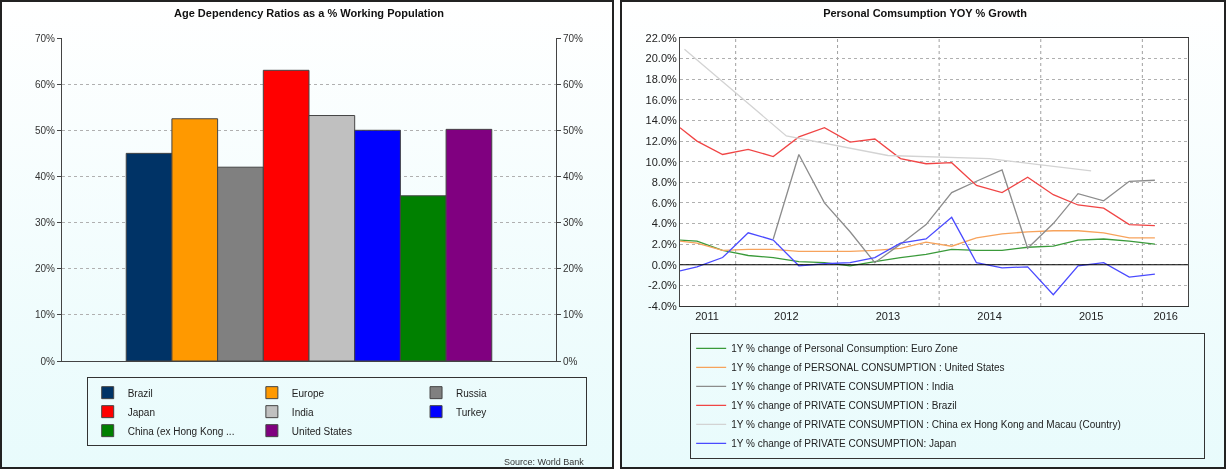 This screenshot has width=1226, height=469. What do you see at coordinates (661, 99) in the screenshot?
I see `y-tick-label: 16.0%` at bounding box center [661, 99].